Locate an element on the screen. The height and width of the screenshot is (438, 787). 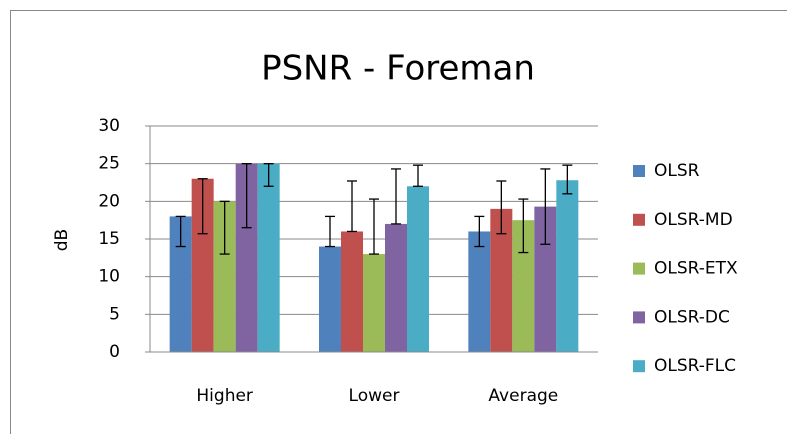
x-tick-label: Average is located at coordinates (523, 396).